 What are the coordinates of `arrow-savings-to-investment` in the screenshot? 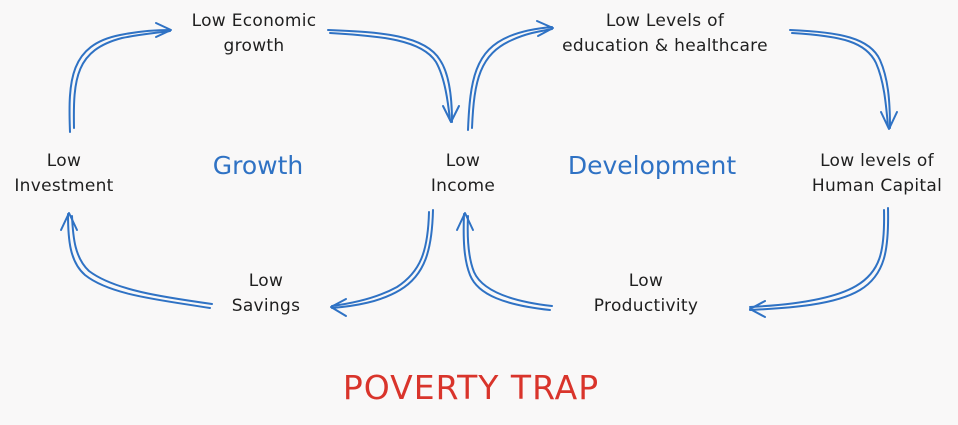 It's located at (136, 260).